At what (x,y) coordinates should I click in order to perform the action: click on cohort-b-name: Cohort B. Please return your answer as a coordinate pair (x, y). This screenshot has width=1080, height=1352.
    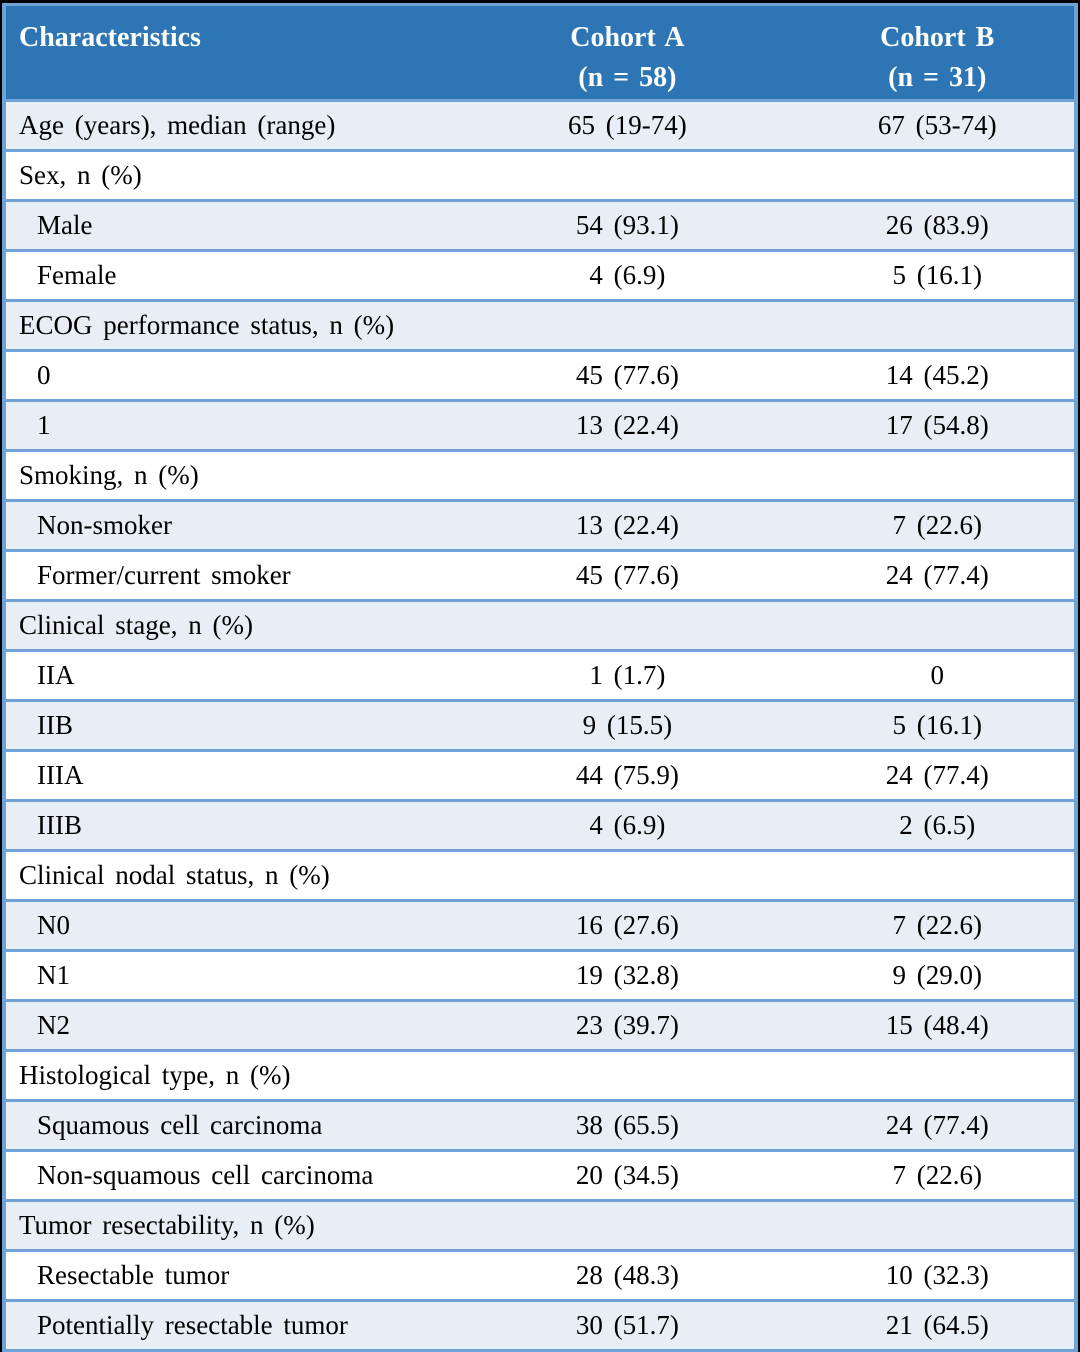
    Looking at the image, I should click on (937, 37).